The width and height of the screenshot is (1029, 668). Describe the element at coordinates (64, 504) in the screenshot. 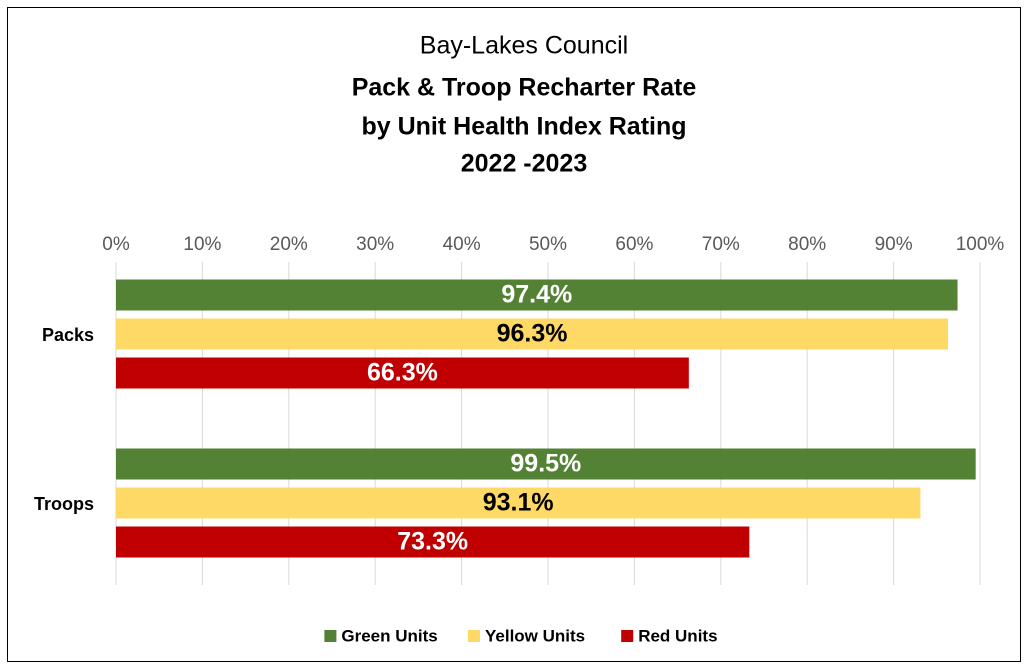

I see `y-tick-label: Troops` at that location.